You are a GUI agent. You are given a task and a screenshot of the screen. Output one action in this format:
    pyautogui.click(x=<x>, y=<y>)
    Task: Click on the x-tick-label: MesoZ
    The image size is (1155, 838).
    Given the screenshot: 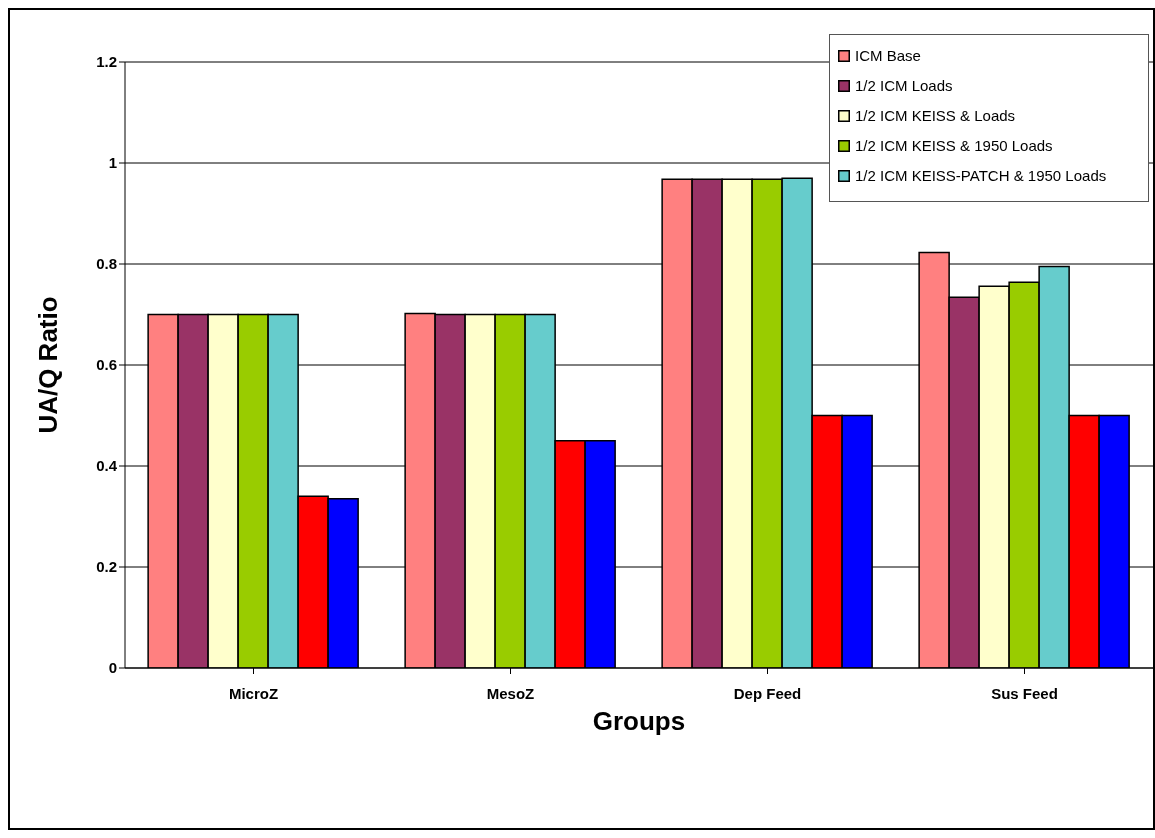 What is the action you would take?
    pyautogui.click(x=510, y=693)
    